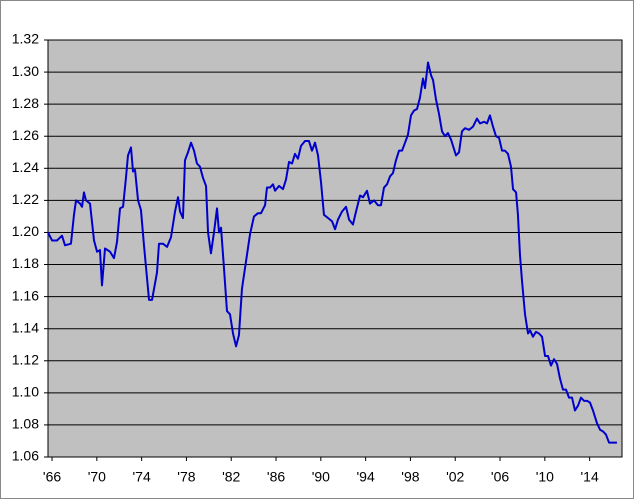 The width and height of the screenshot is (634, 499). I want to click on x-tick-label: '86, so click(276, 477).